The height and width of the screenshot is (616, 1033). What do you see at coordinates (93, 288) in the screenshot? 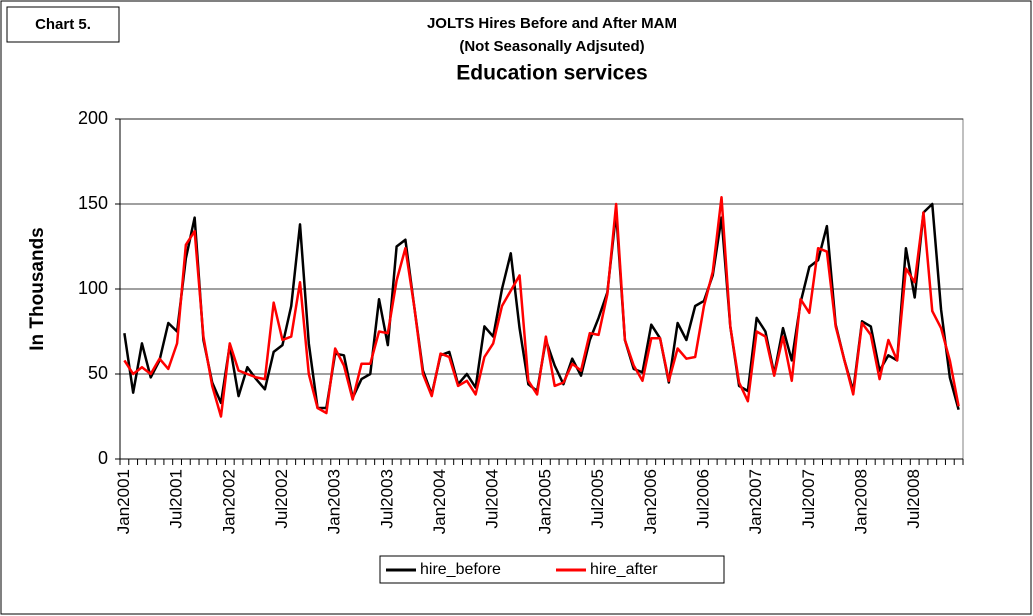
I see `y-tick-label: 100` at bounding box center [93, 288].